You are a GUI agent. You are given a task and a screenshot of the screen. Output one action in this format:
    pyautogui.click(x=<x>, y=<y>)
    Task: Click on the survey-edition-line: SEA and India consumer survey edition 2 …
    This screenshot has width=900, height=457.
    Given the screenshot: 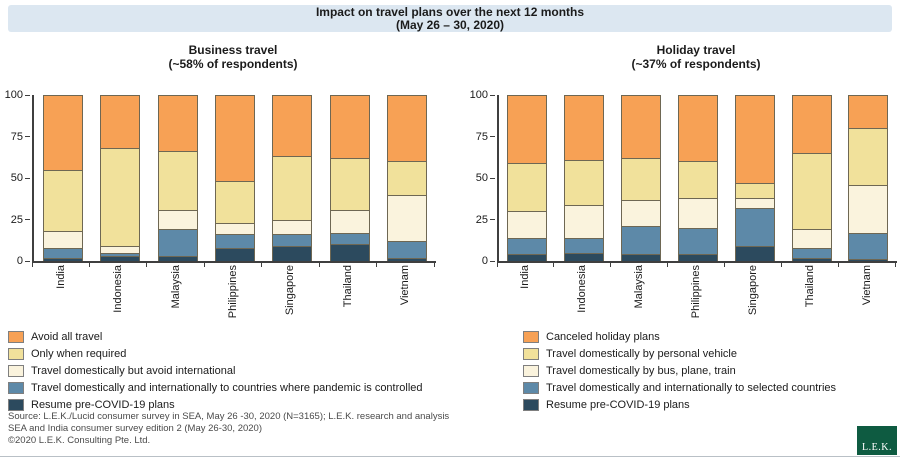 What is the action you would take?
    pyautogui.click(x=135, y=428)
    